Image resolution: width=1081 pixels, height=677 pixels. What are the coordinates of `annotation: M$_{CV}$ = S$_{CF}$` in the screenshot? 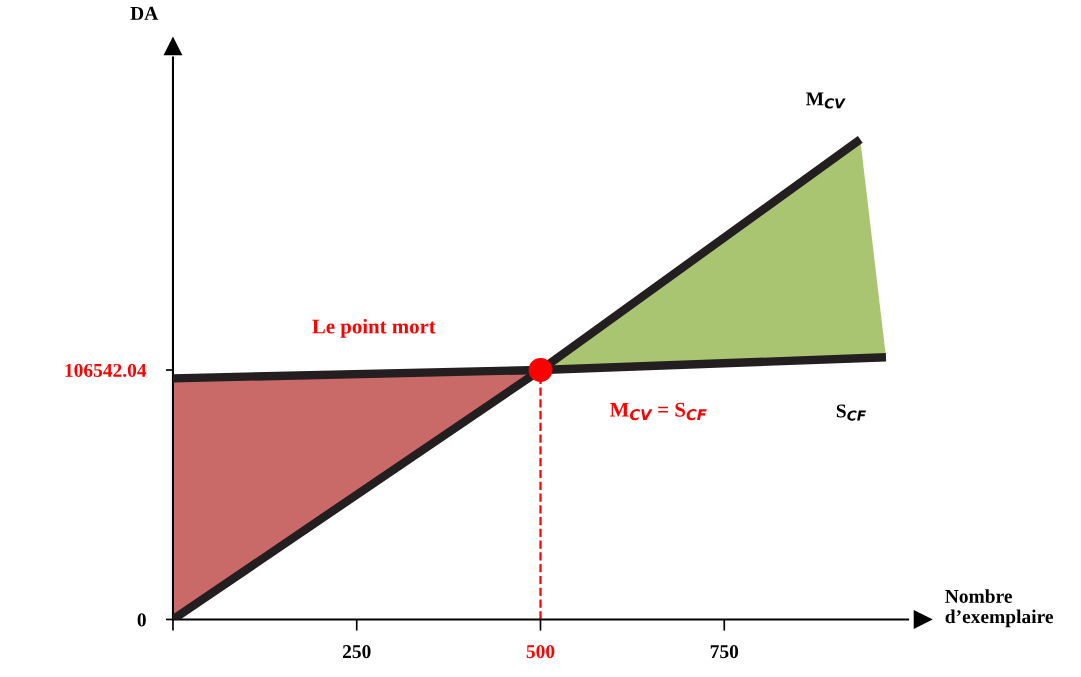 It's located at (658, 411).